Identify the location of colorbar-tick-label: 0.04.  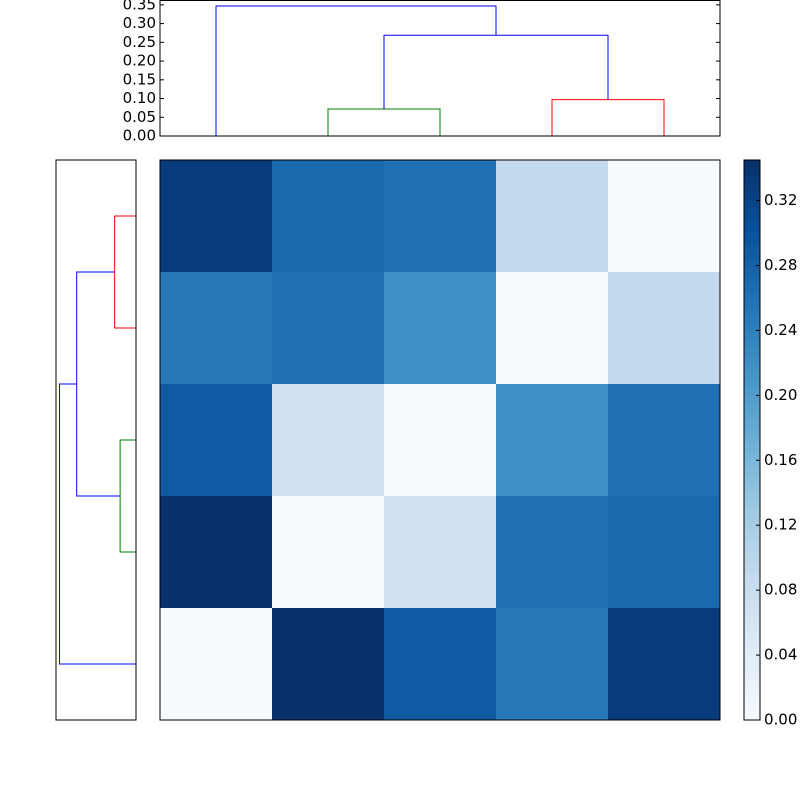
(780, 655).